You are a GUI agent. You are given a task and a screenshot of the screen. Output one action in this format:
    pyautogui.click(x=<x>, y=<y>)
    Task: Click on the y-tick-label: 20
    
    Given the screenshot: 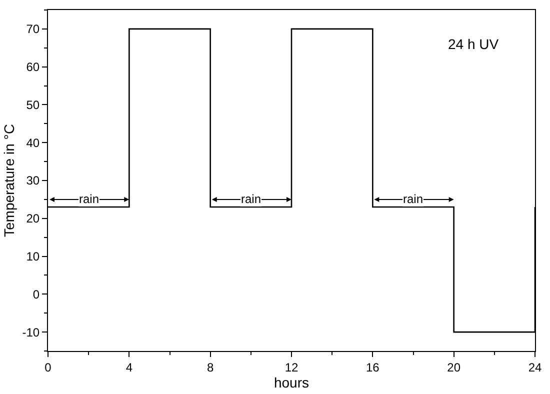 What is the action you would take?
    pyautogui.click(x=33, y=219)
    